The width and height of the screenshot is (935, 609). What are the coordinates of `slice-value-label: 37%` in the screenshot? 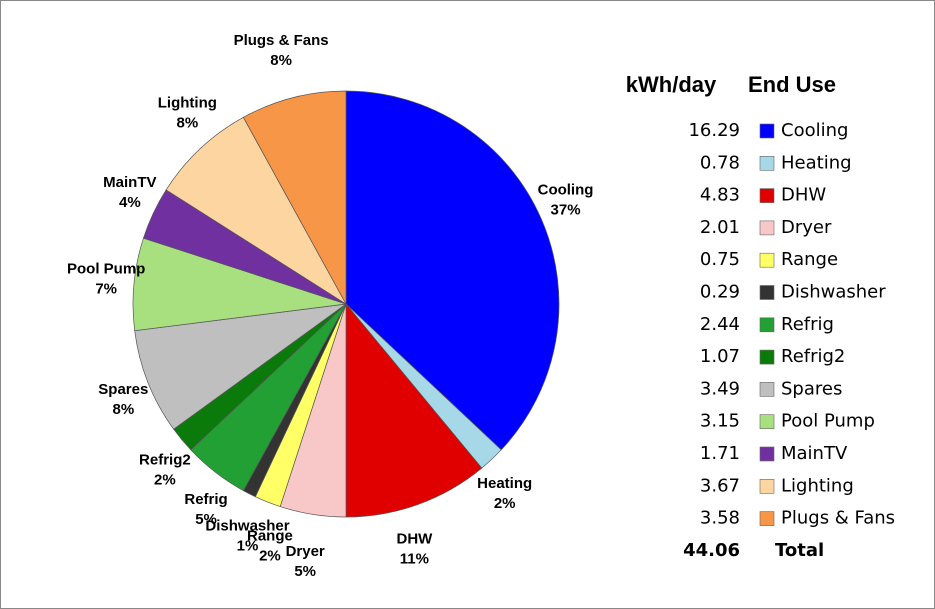 It's located at (566, 209).